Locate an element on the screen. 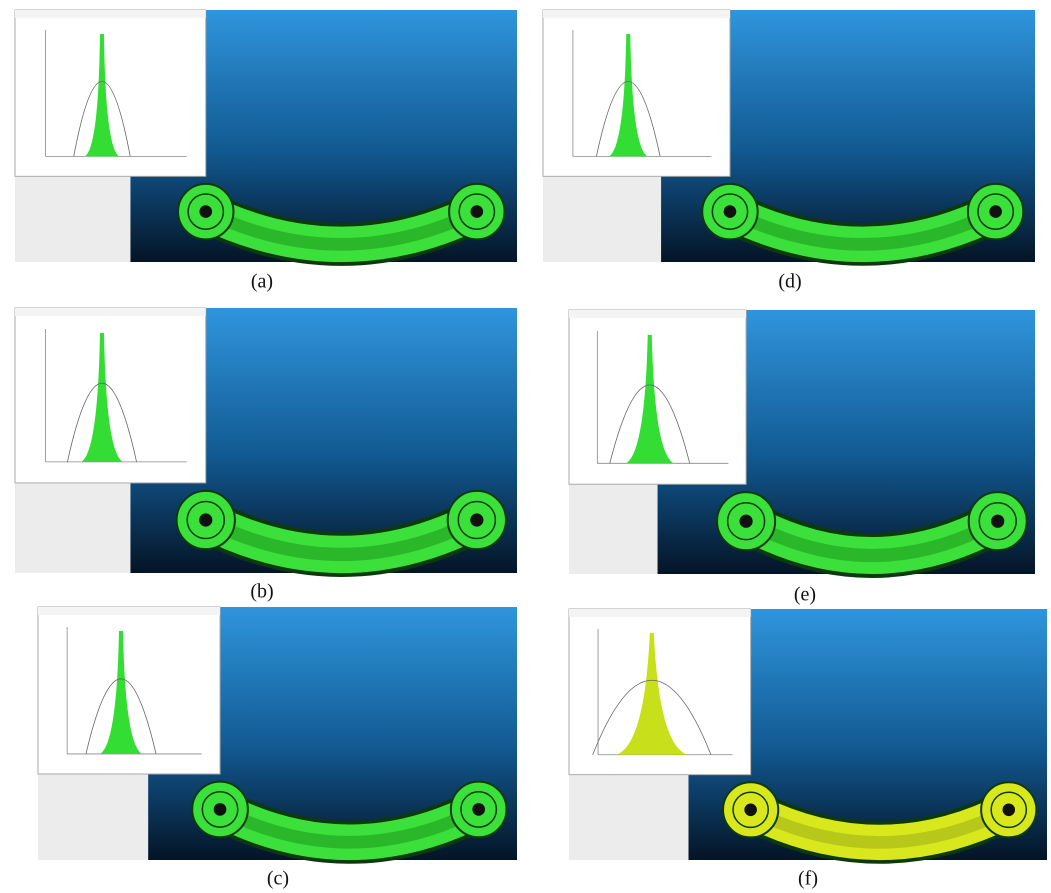 The height and width of the screenshot is (893, 1051). caption: (d) is located at coordinates (789, 282).